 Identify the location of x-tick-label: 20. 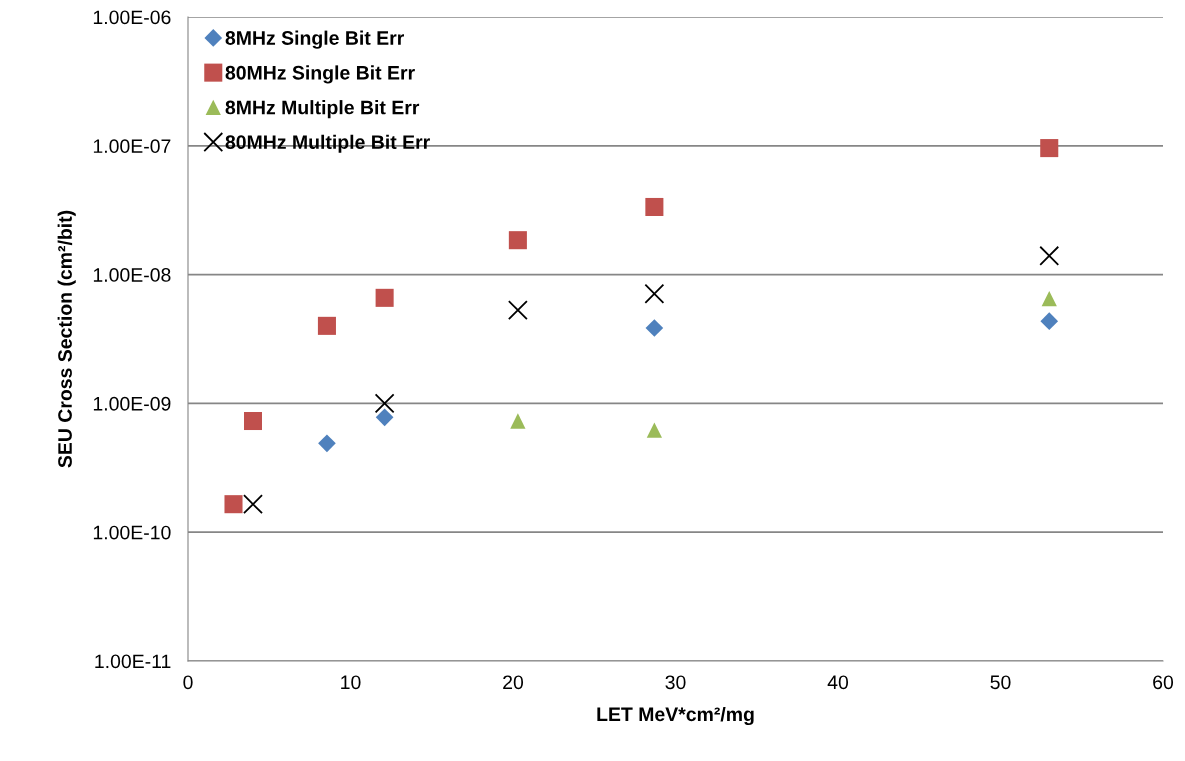
(513, 682).